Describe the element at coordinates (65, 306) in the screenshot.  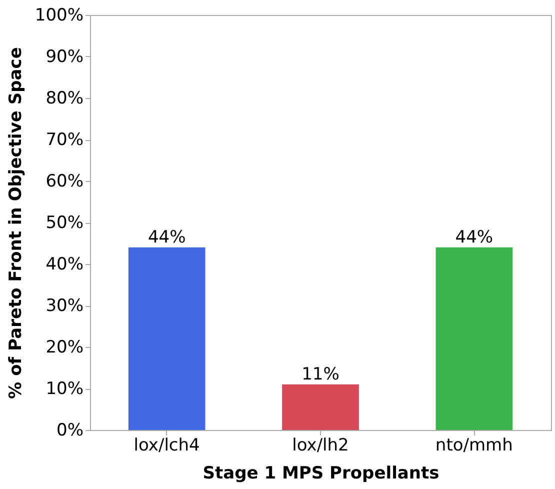
I see `y-tick-label: 30%` at that location.